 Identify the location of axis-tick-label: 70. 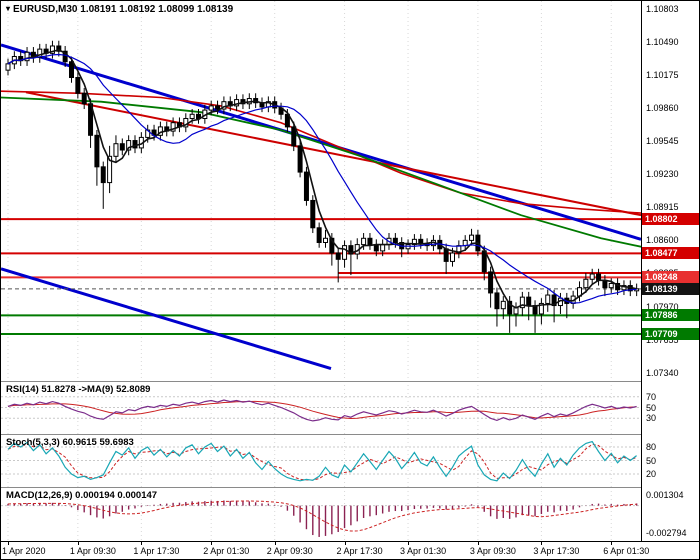
(651, 396).